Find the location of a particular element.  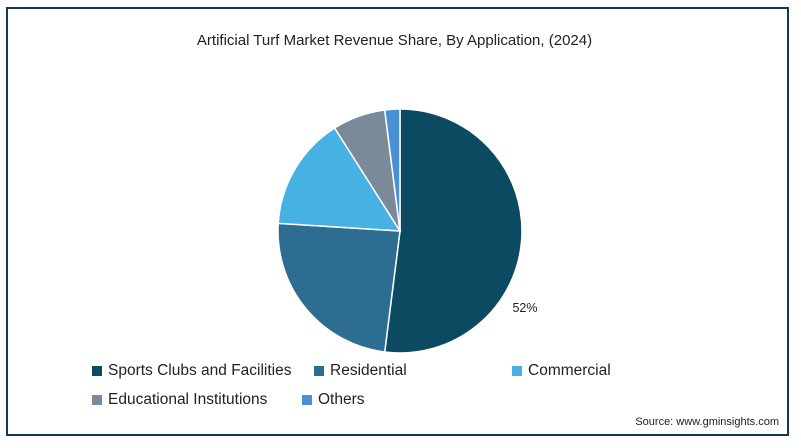

source-note: Source: www.gminsights.com is located at coordinates (707, 422).